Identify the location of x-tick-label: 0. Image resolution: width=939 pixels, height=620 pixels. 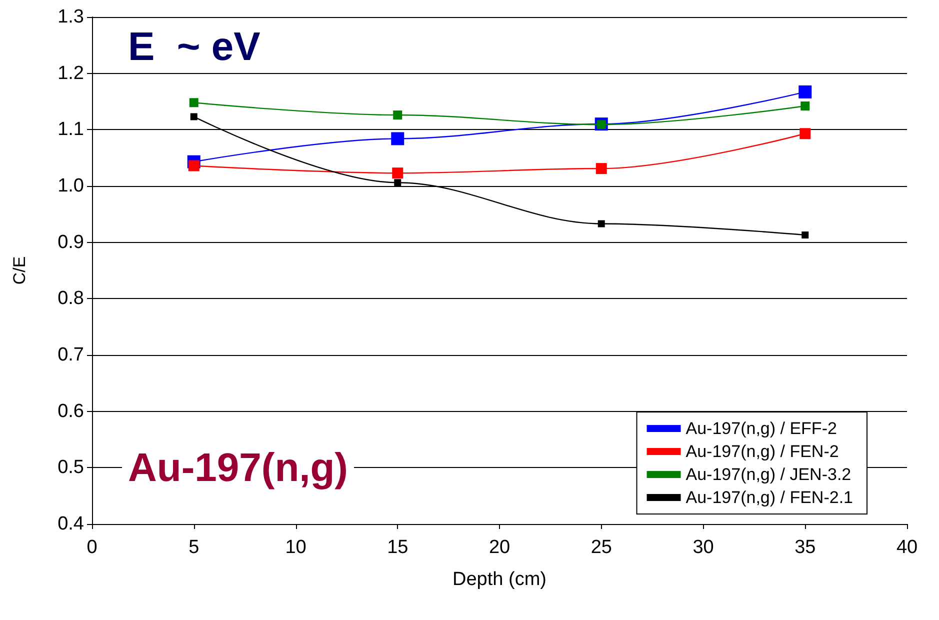
(92, 547).